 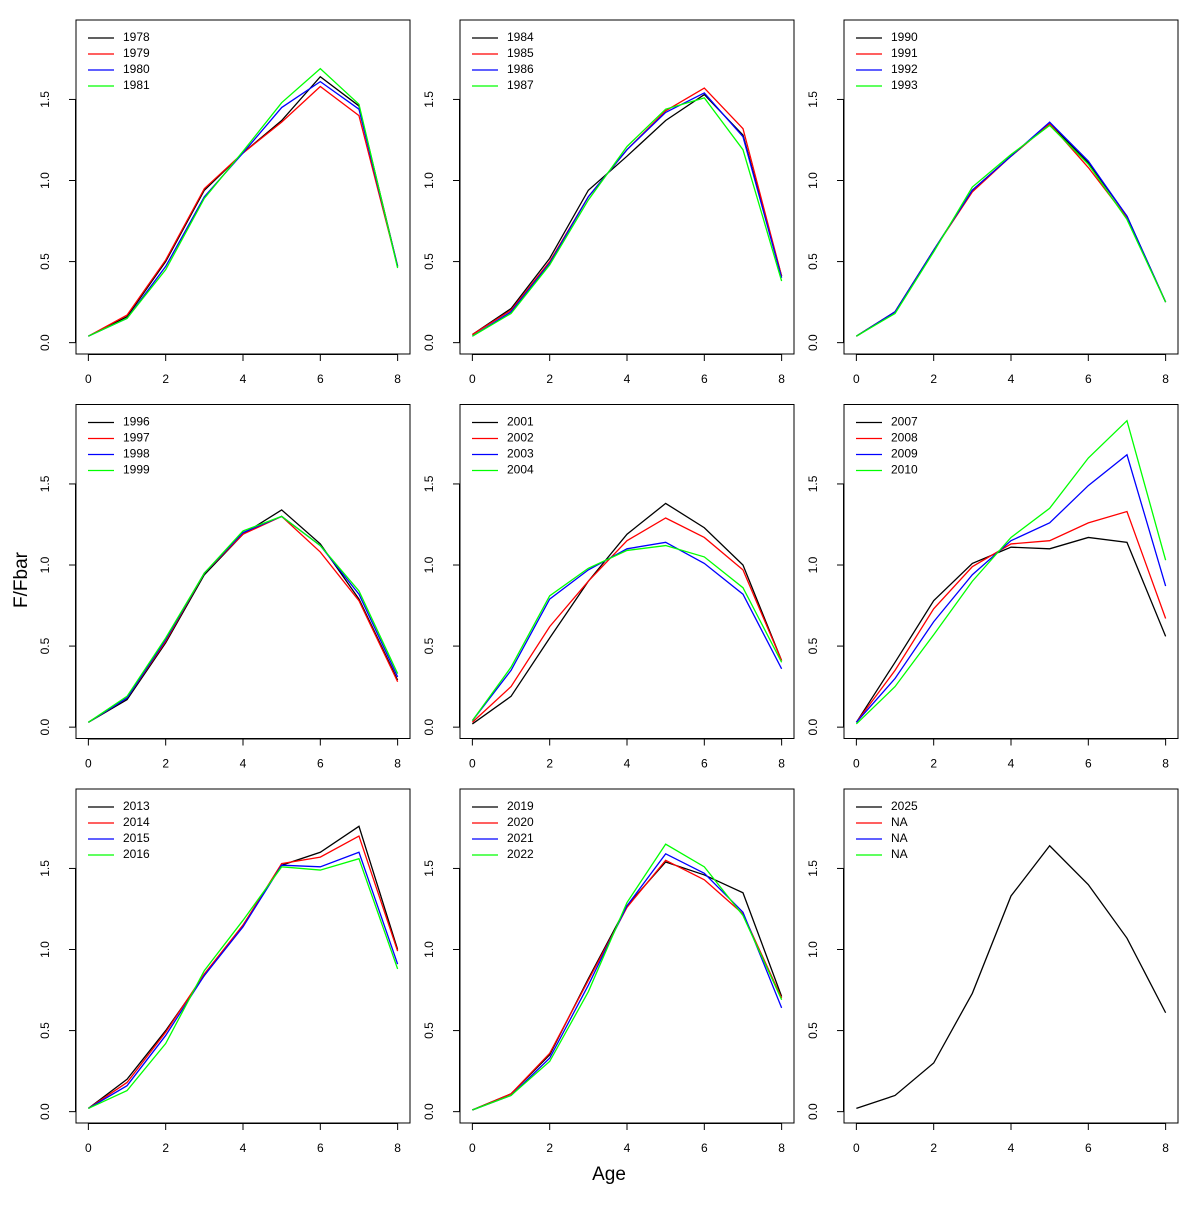 What do you see at coordinates (136, 53) in the screenshot?
I see `legend-label: 1979` at bounding box center [136, 53].